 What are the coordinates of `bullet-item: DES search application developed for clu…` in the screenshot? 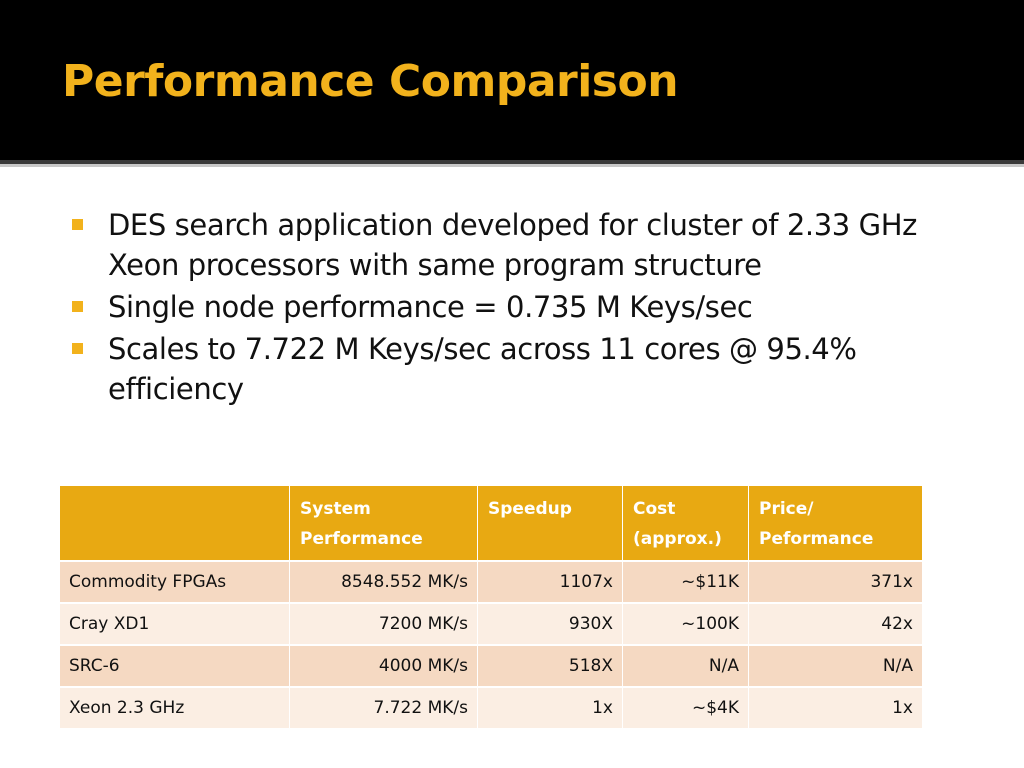 It's located at (512, 245).